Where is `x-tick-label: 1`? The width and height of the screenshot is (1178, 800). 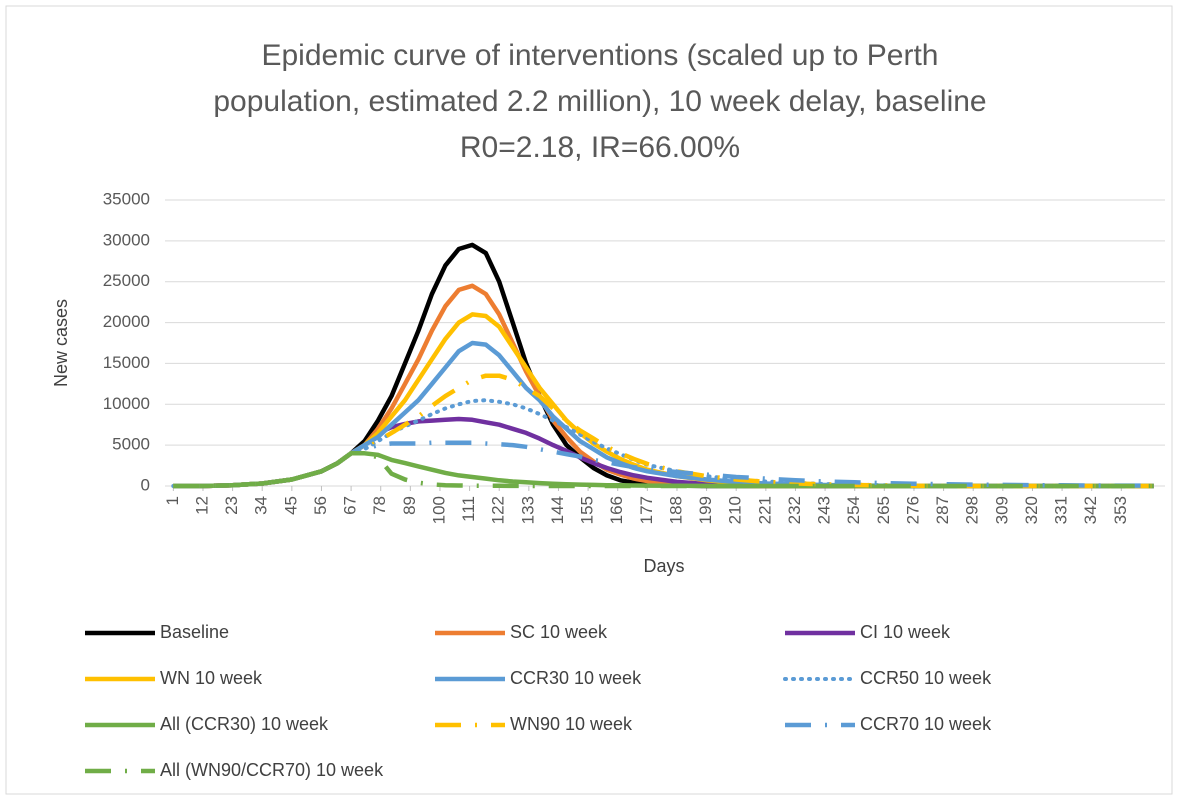
x-tick-label: 1 is located at coordinates (172, 500).